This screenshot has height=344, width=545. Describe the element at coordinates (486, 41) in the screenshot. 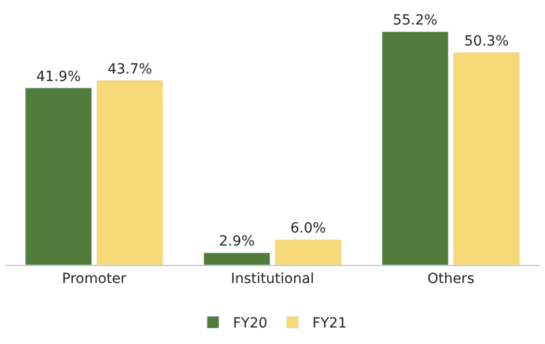

I see `data-label: 50.3%` at that location.